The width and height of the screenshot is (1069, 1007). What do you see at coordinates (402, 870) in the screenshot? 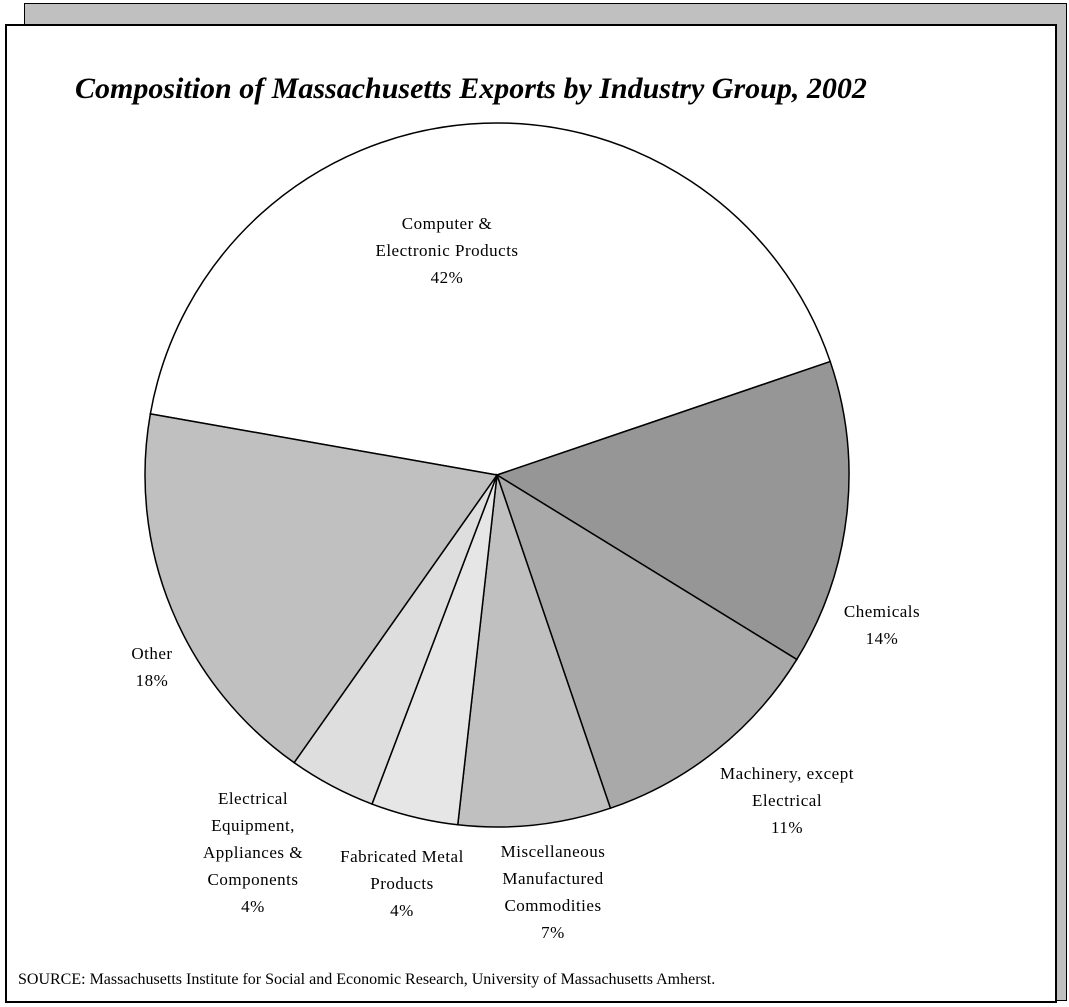
I see `slice-name: Fabricated Metal Products` at bounding box center [402, 870].